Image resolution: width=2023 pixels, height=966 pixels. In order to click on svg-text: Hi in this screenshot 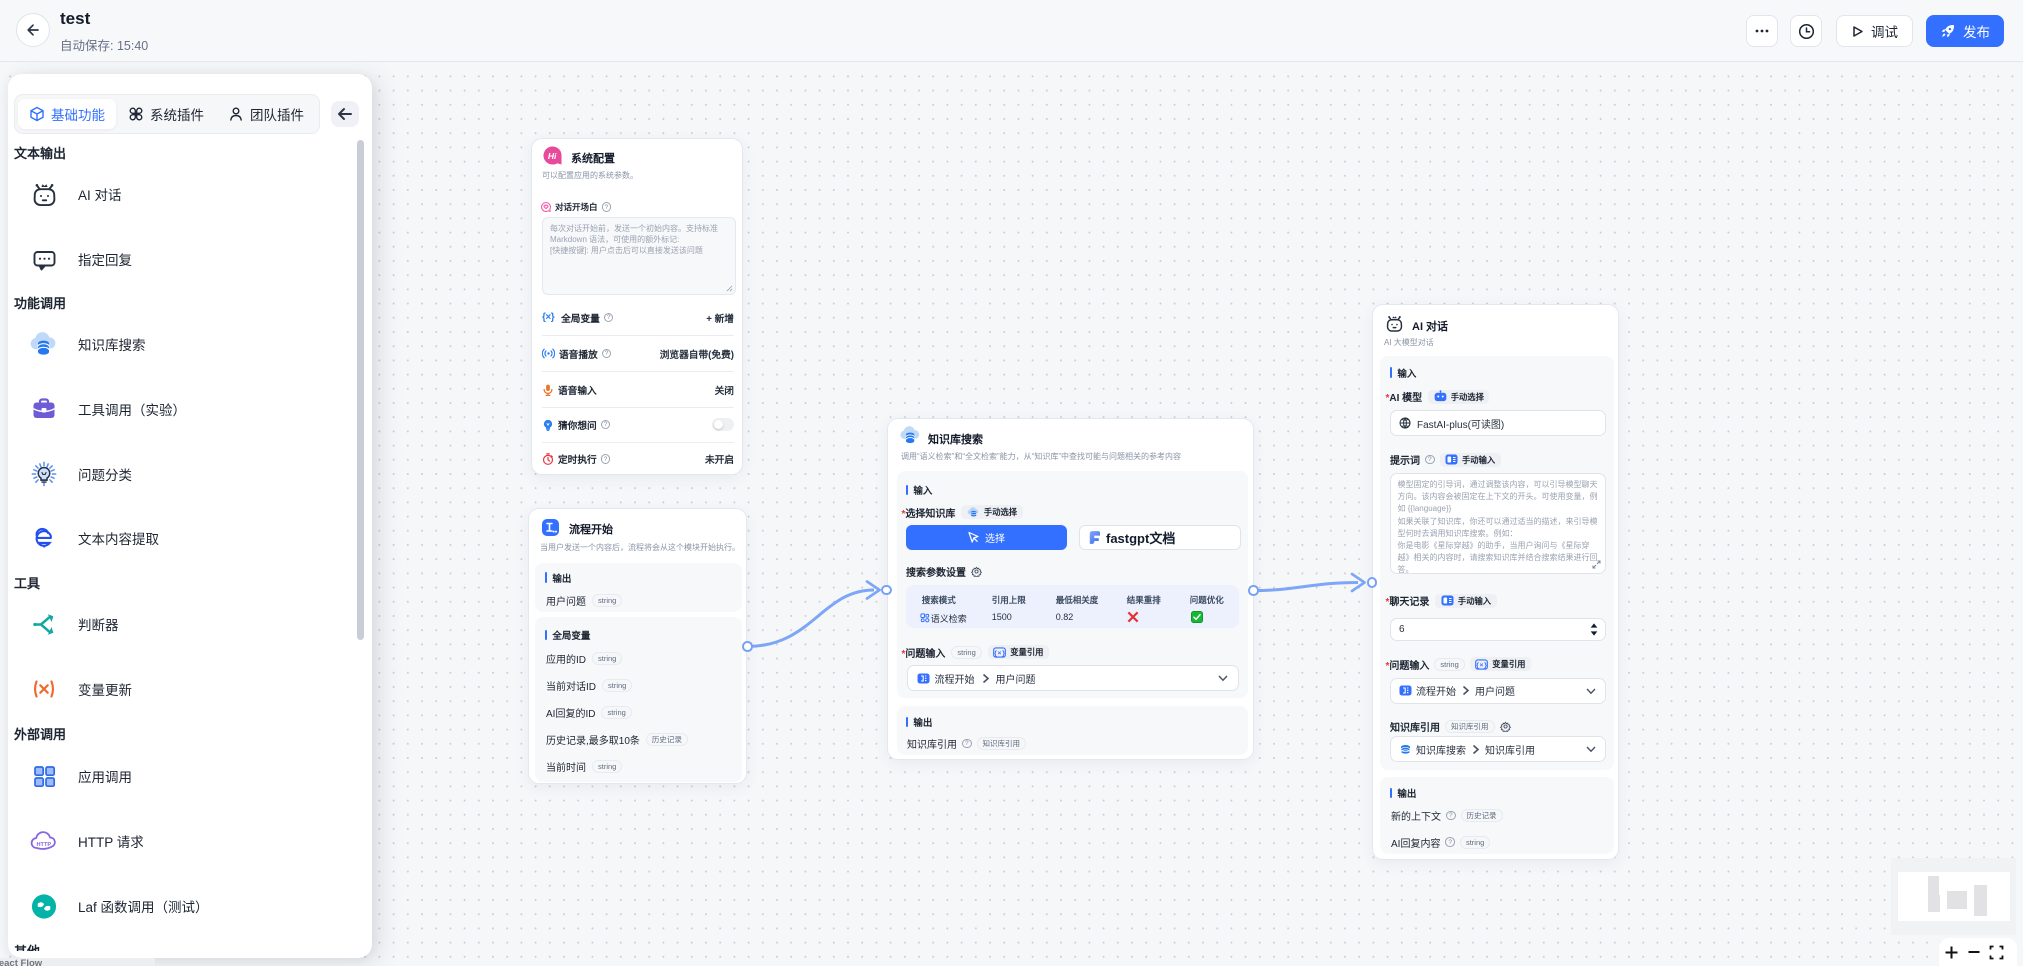, I will do `click(552, 156)`.